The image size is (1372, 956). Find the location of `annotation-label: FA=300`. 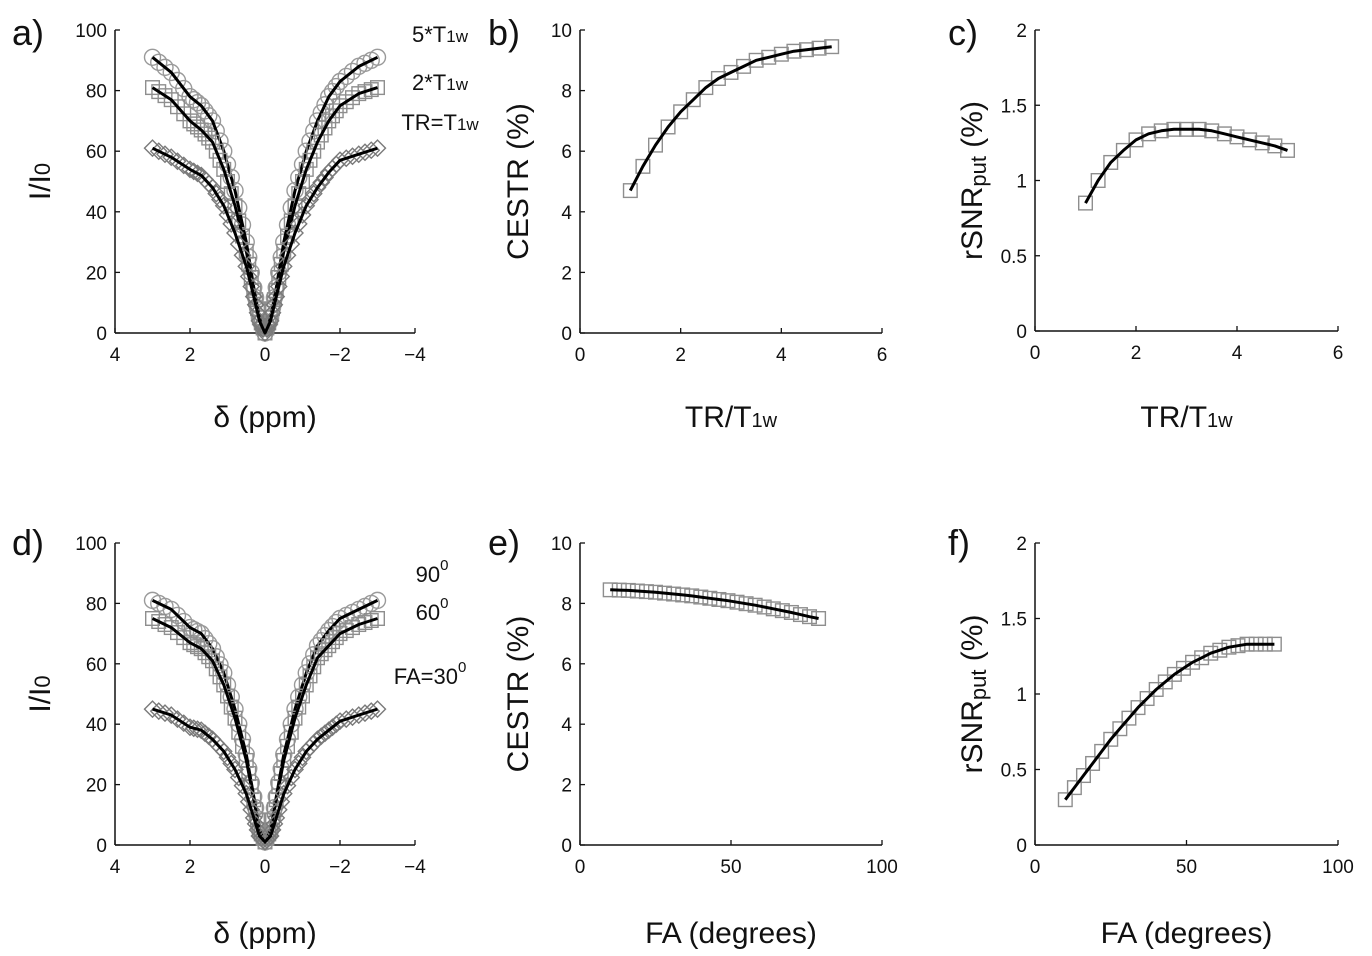

annotation-label: FA=300 is located at coordinates (430, 674).